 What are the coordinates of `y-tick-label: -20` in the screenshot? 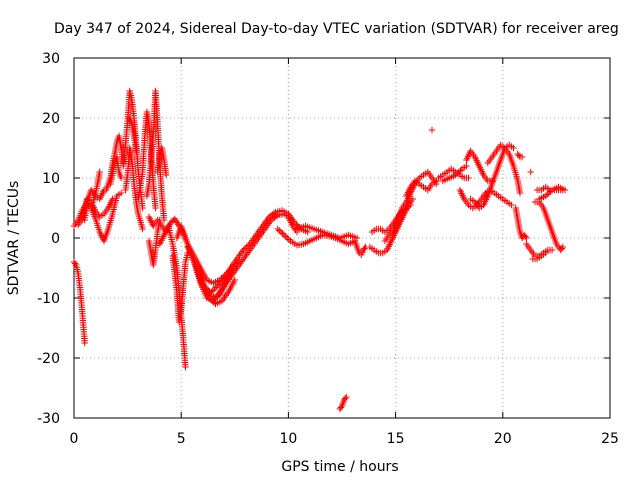 It's located at (48, 359).